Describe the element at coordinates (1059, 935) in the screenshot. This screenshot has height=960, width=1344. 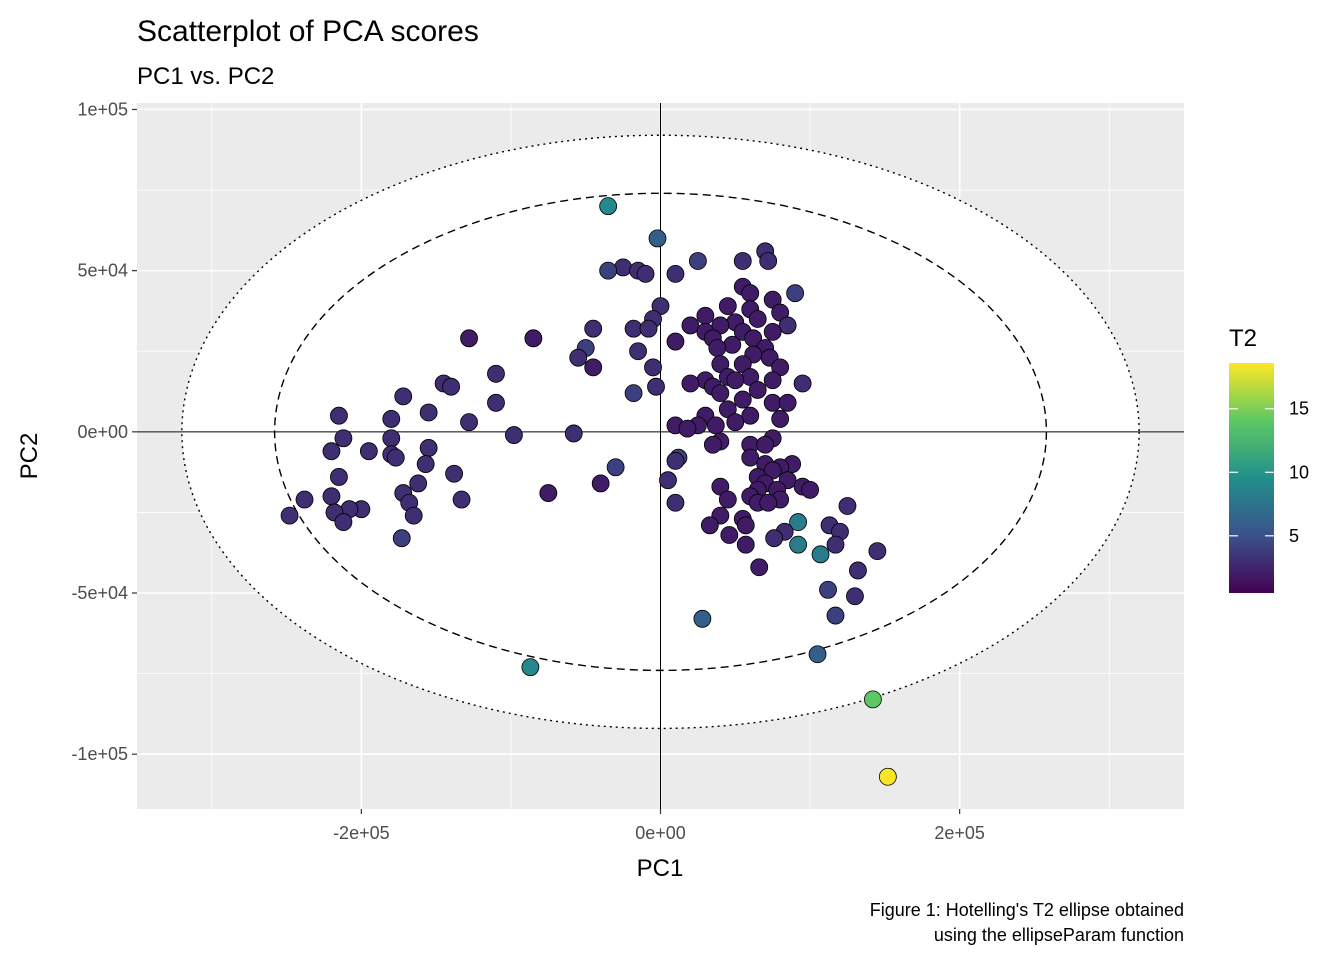
I see `caption-line-2: using the ellipseParam function` at that location.